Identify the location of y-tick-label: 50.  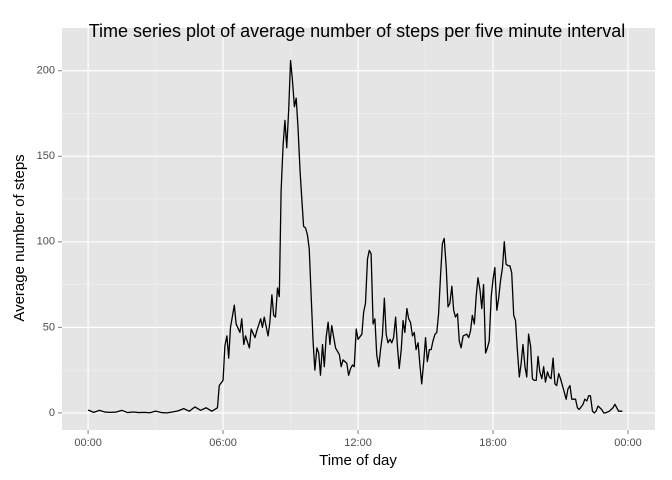
(49, 327).